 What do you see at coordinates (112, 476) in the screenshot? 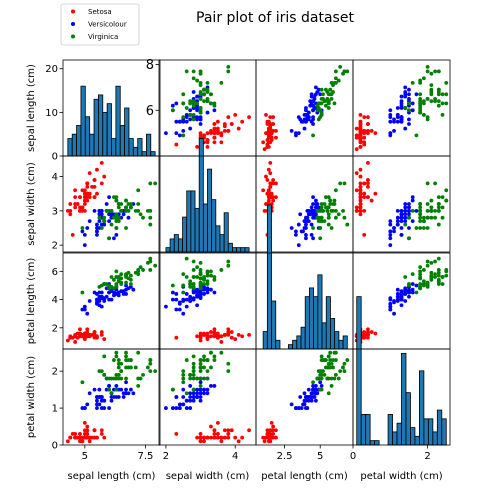
I see `x-axis-label-sepal-length: sepal length (cm)` at bounding box center [112, 476].